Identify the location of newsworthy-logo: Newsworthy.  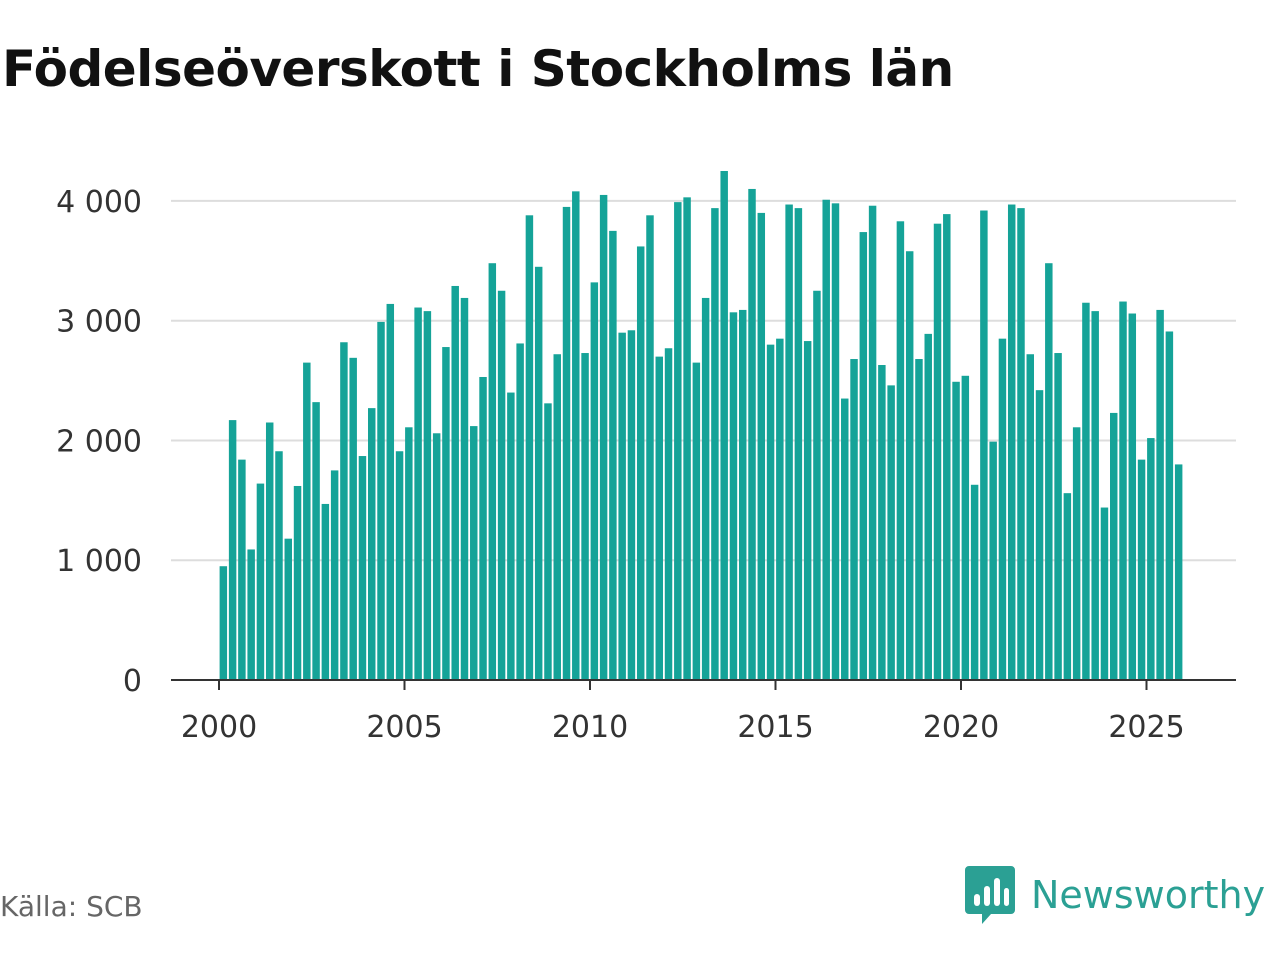
(1115, 895).